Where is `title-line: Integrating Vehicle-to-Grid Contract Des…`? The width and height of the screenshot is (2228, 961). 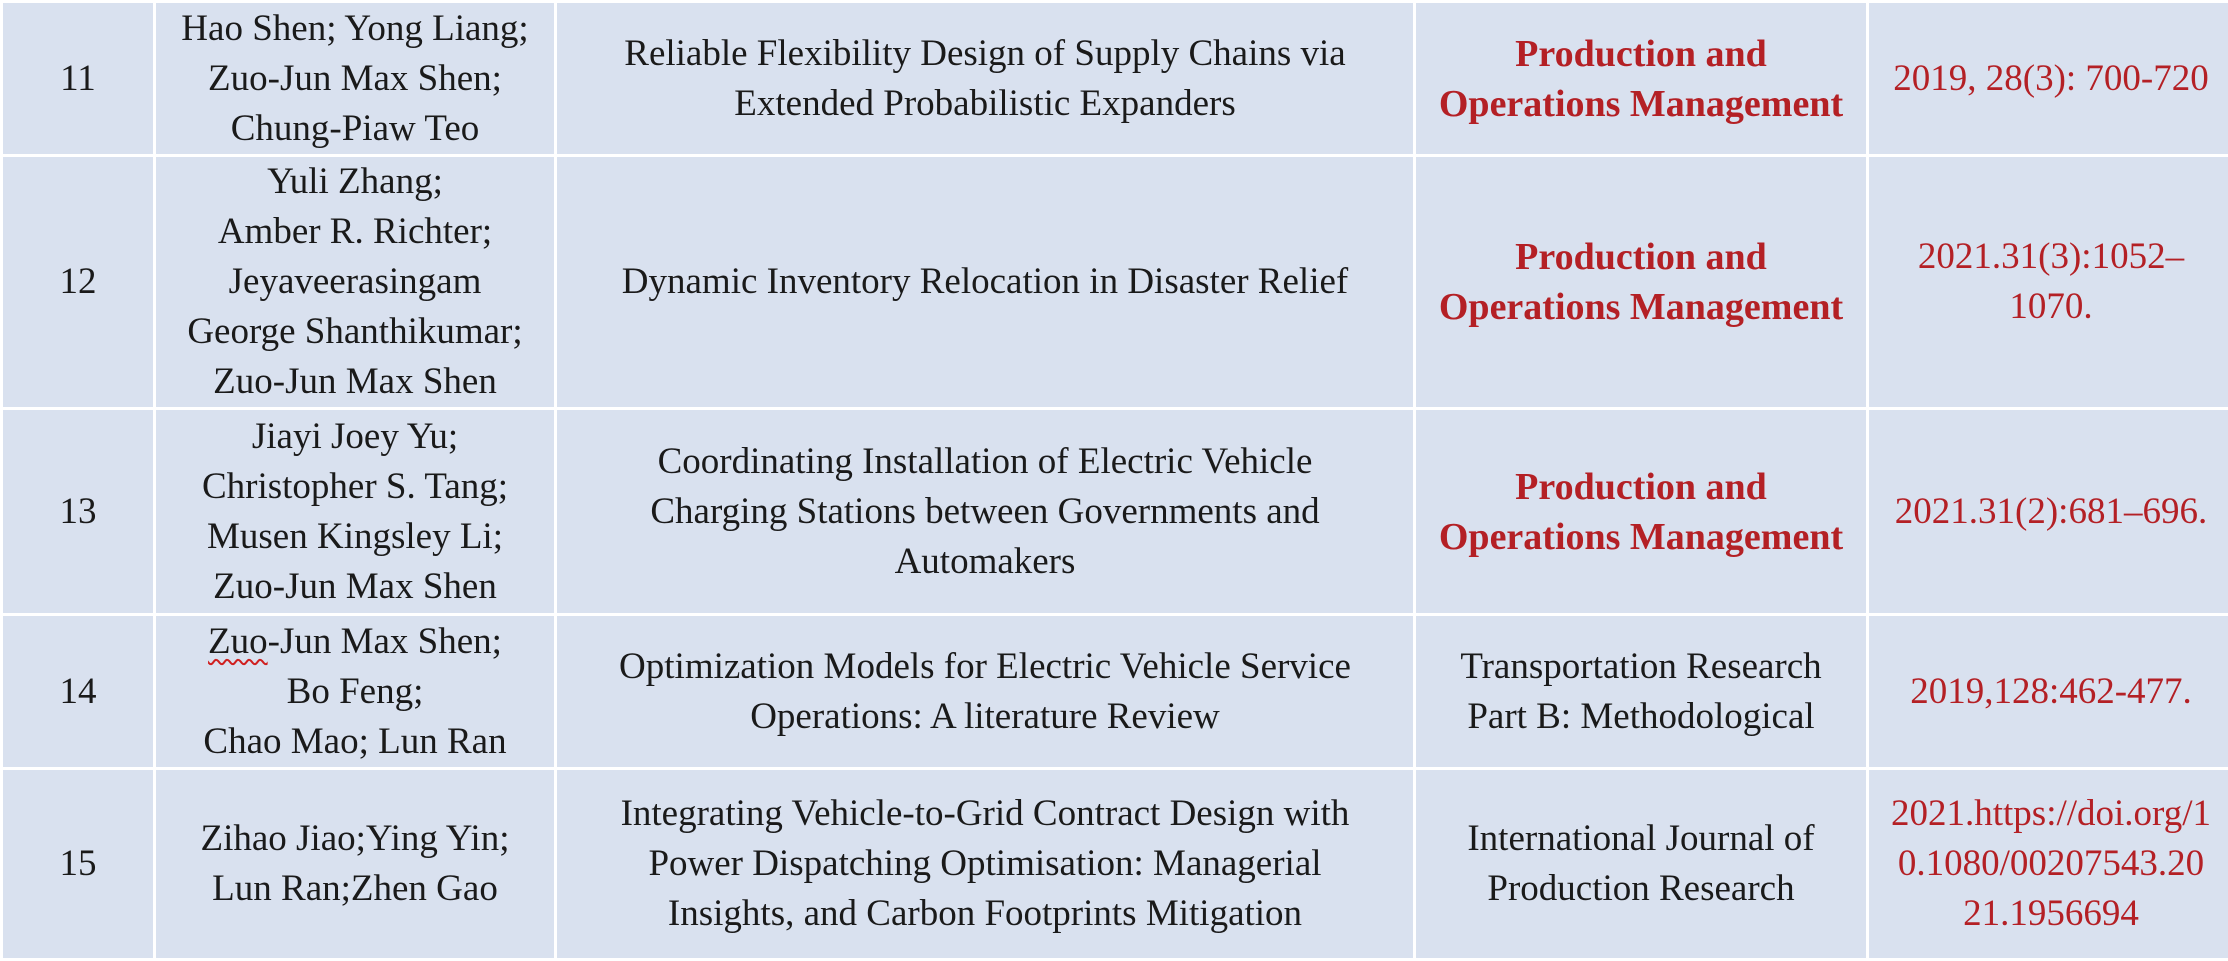 title-line: Integrating Vehicle-to-Grid Contract Des… is located at coordinates (985, 814).